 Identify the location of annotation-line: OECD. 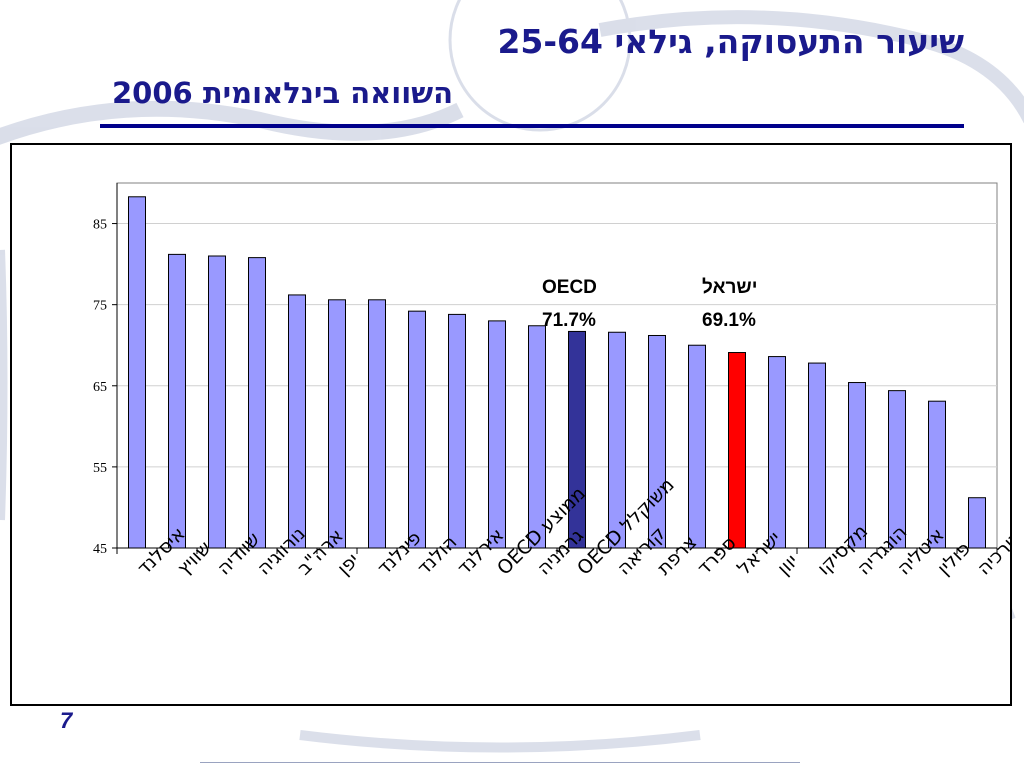
(569, 287).